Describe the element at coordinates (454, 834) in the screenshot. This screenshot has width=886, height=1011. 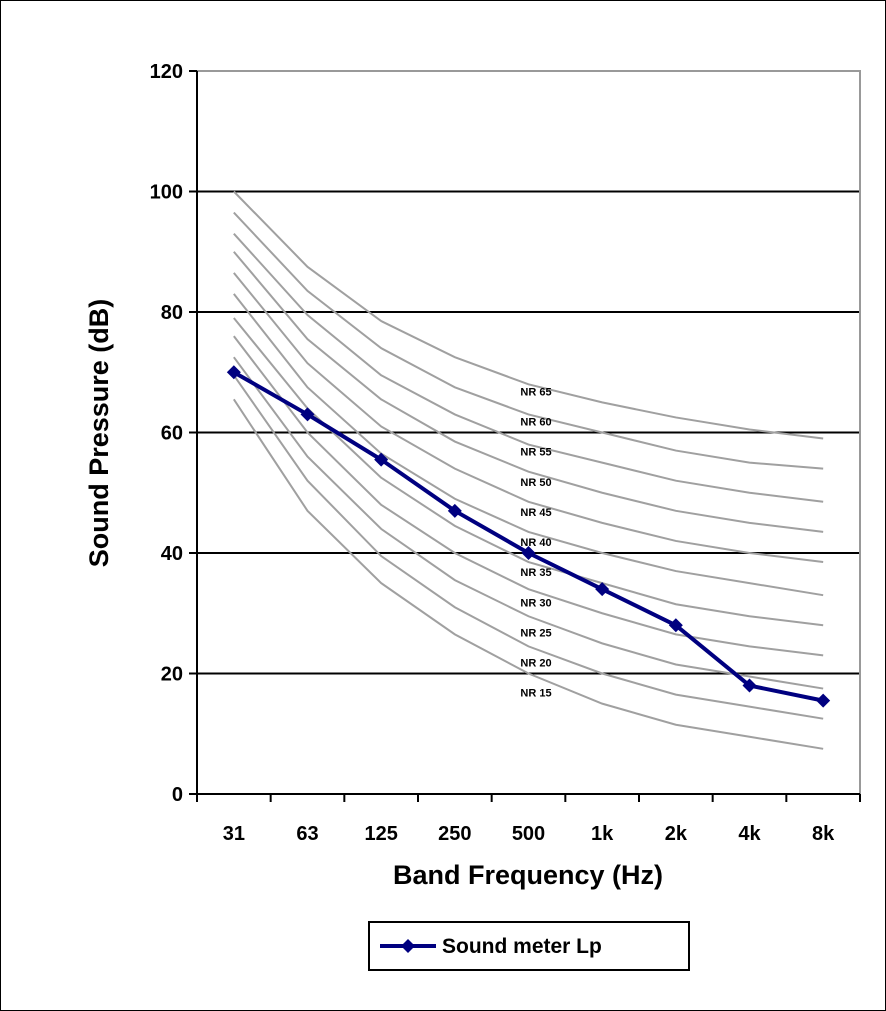
I see `x-tick-label: 250` at that location.